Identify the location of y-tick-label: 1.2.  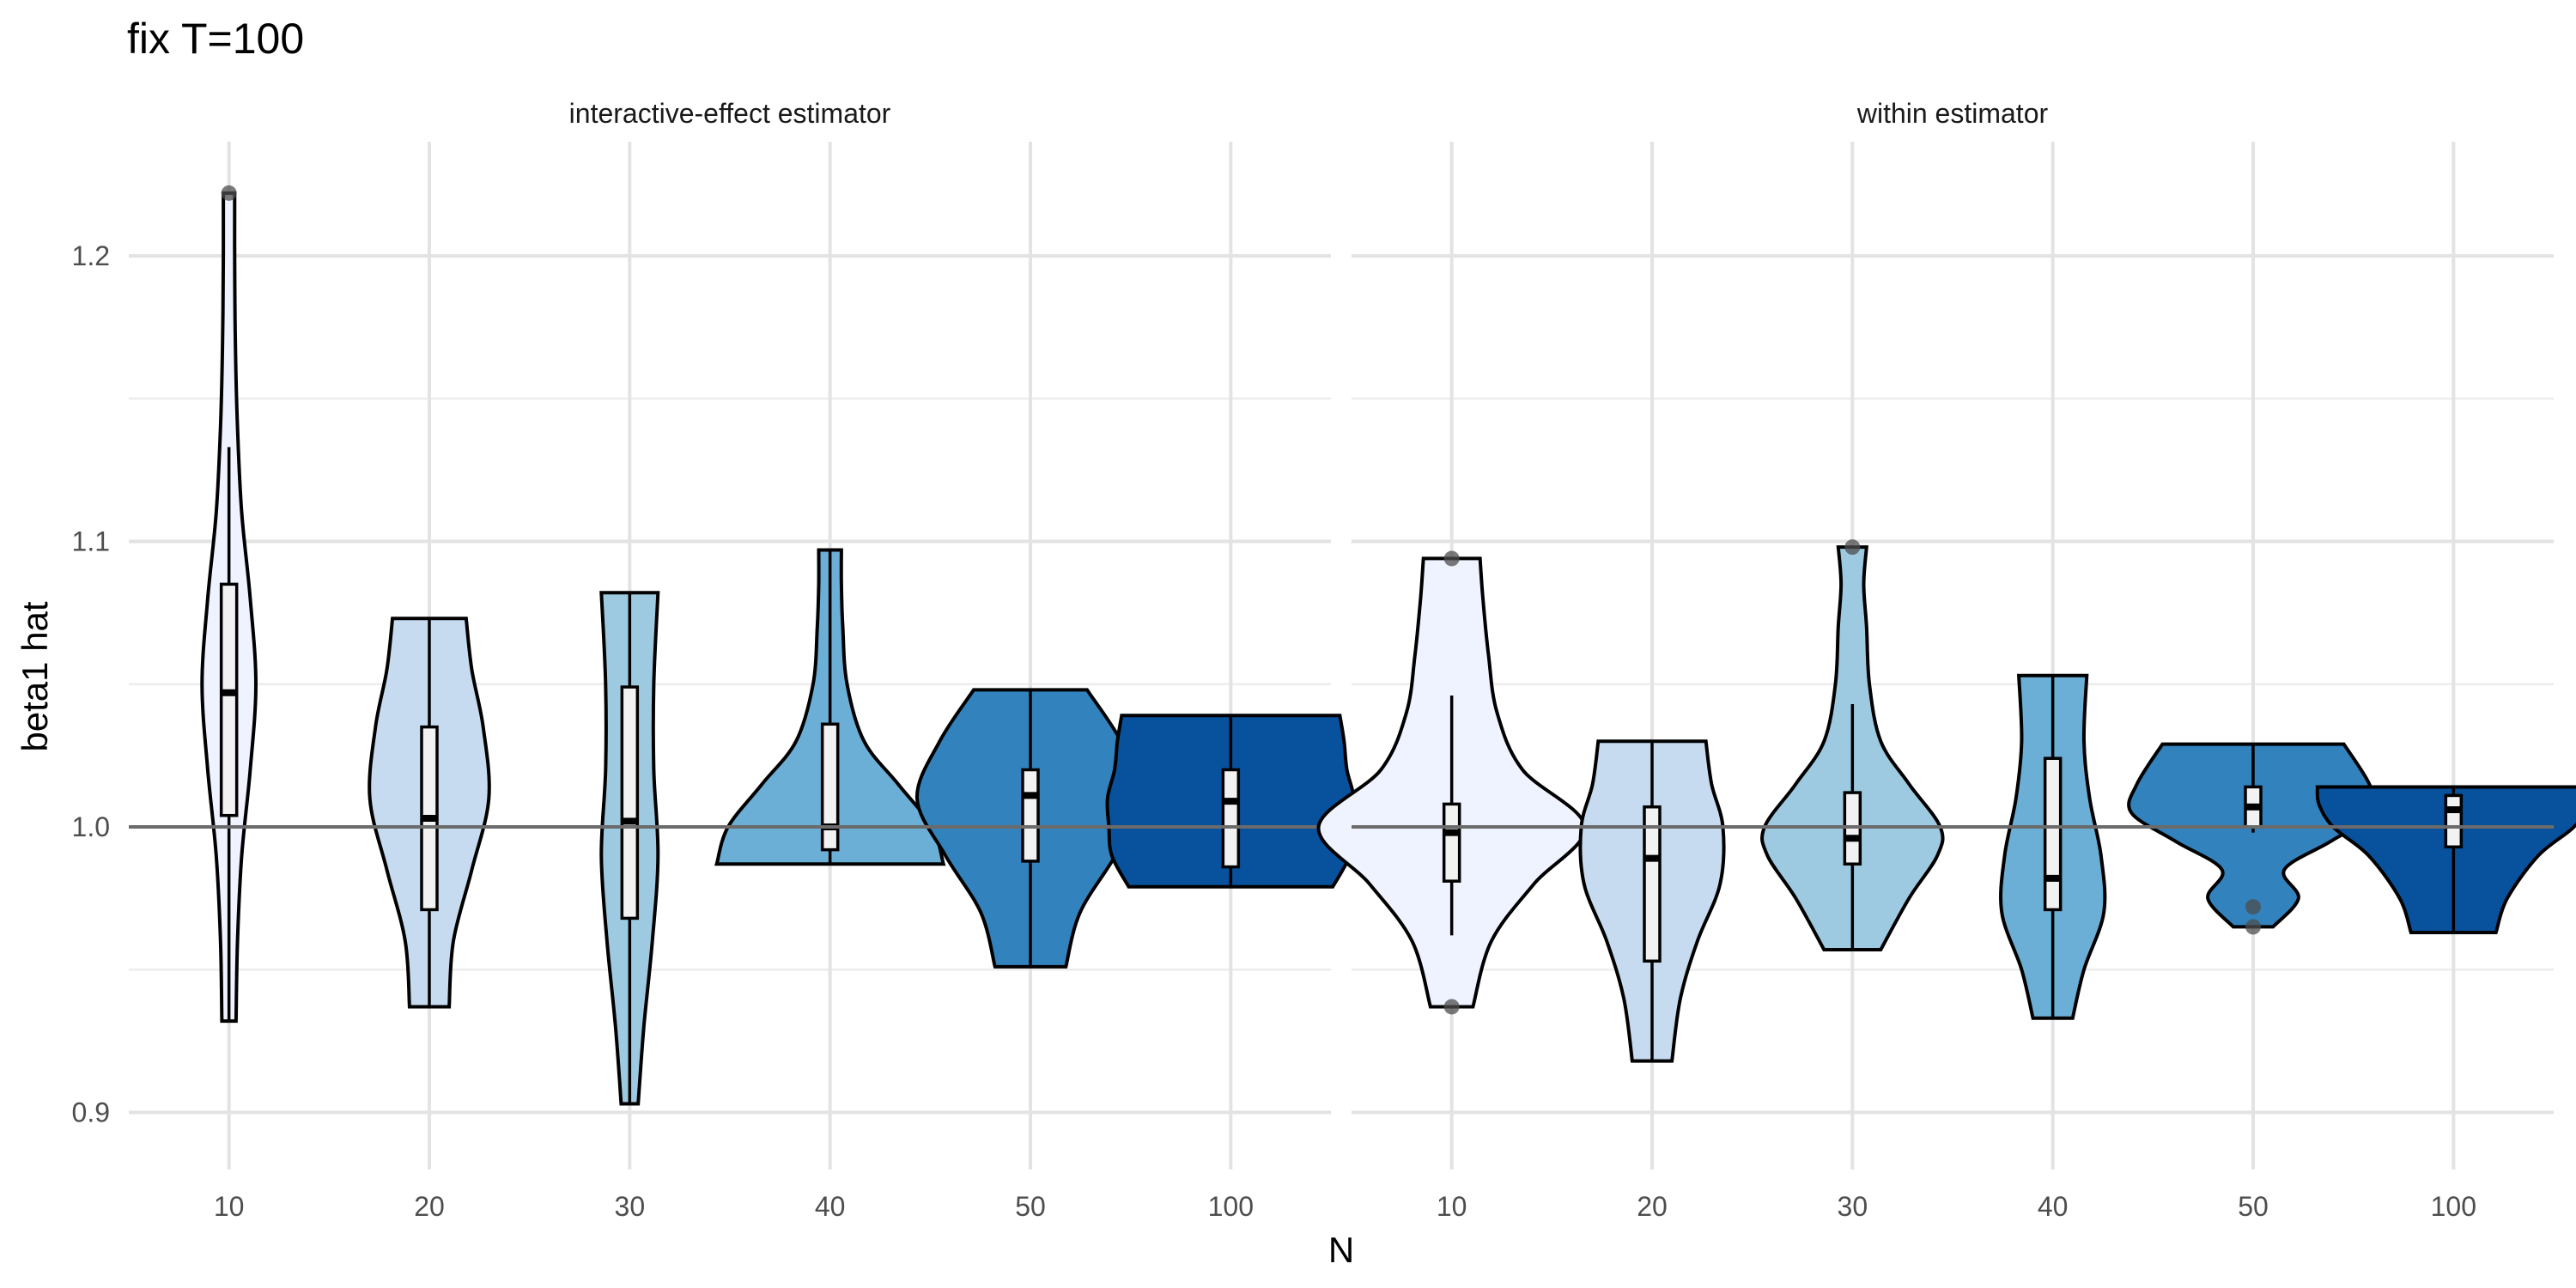
(91, 255).